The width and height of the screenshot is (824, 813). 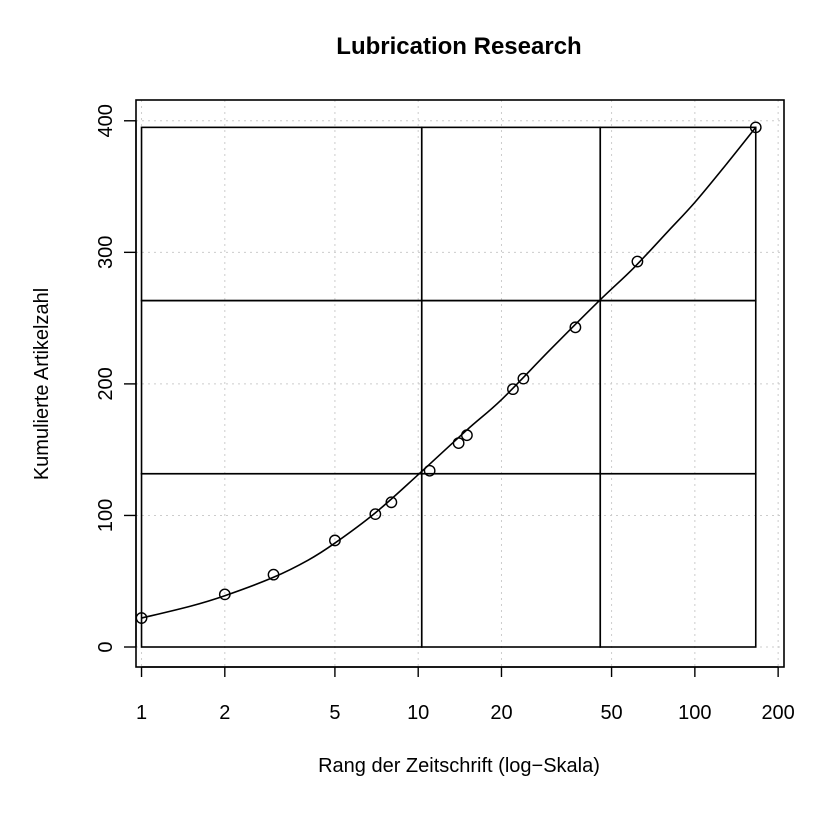 What do you see at coordinates (777, 713) in the screenshot?
I see `x-tick-label: 200` at bounding box center [777, 713].